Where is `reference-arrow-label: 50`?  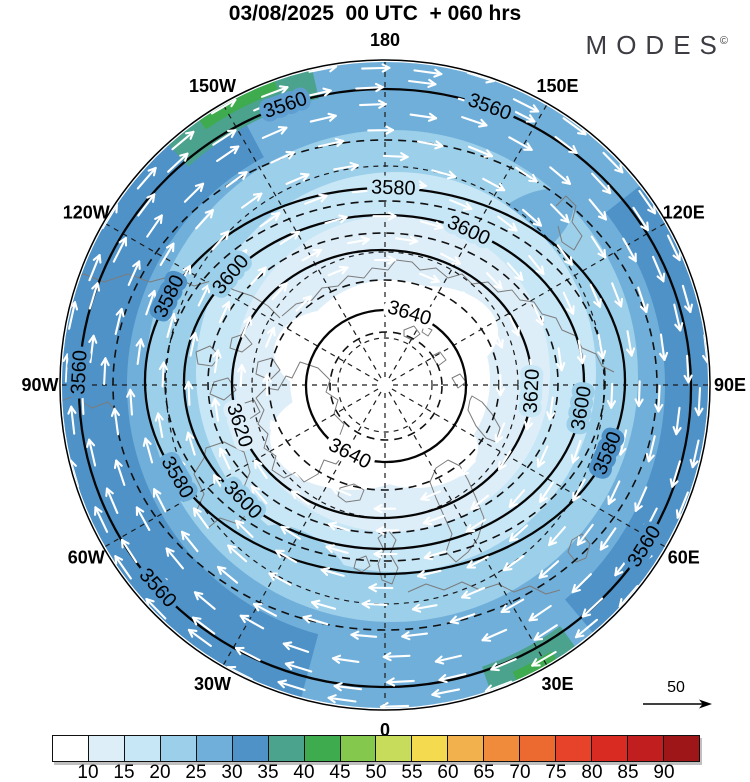 reference-arrow-label: 50 is located at coordinates (676, 687).